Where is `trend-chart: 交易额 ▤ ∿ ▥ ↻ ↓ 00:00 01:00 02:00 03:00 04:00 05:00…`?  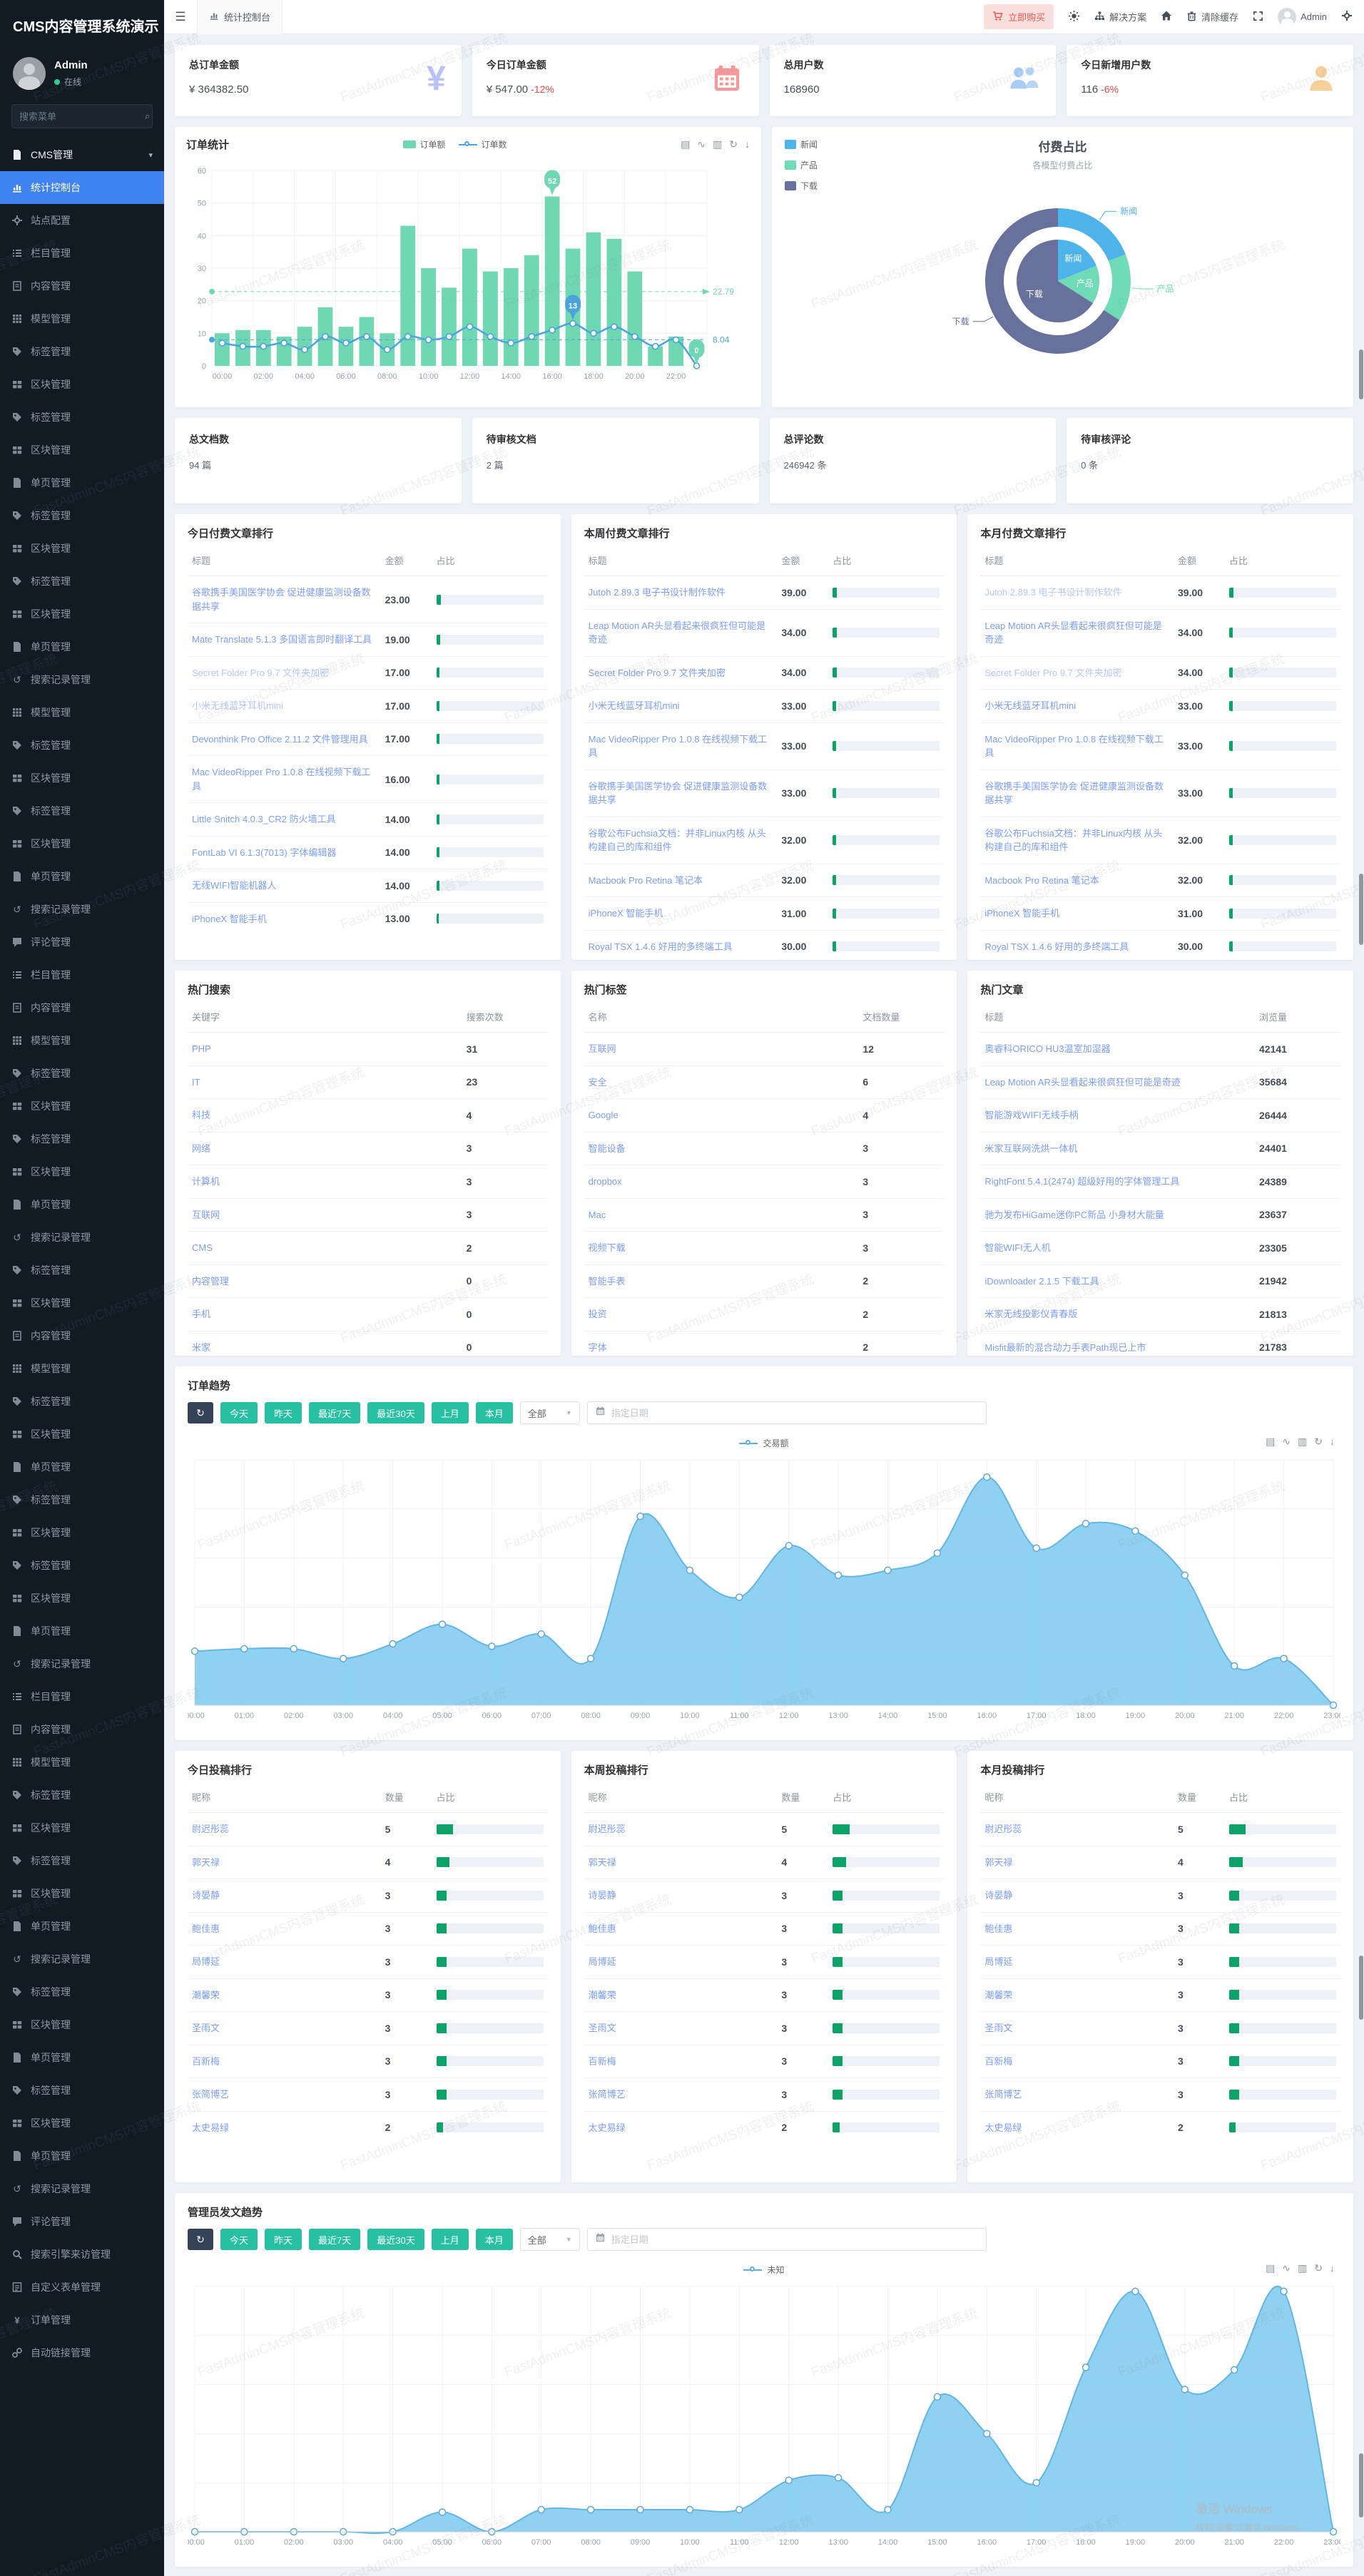 trend-chart: 交易额 ▤ ∿ ▥ ↻ ↓ 00:00 01:00 02:00 03:00 04:00 05:00… is located at coordinates (764, 1580).